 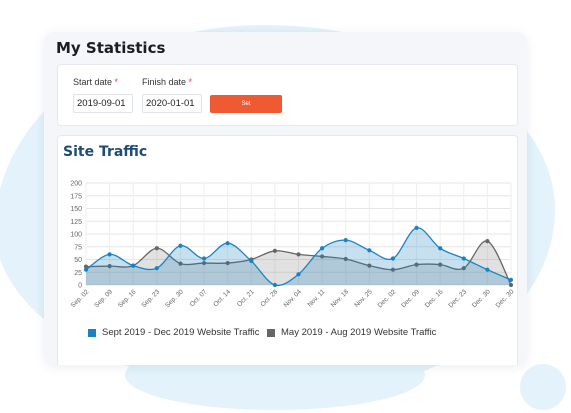 I want to click on x-tick-label: Oct. 28, so click(x=270, y=298).